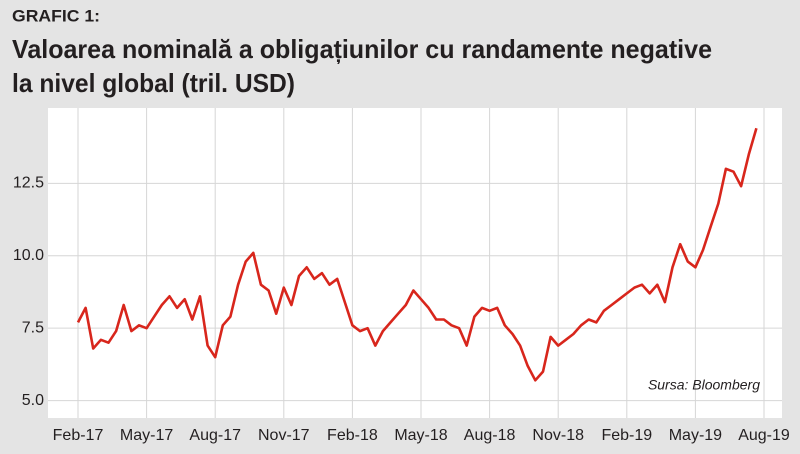 Image resolution: width=800 pixels, height=454 pixels. What do you see at coordinates (28, 255) in the screenshot?
I see `y-tick-label: 10.0` at bounding box center [28, 255].